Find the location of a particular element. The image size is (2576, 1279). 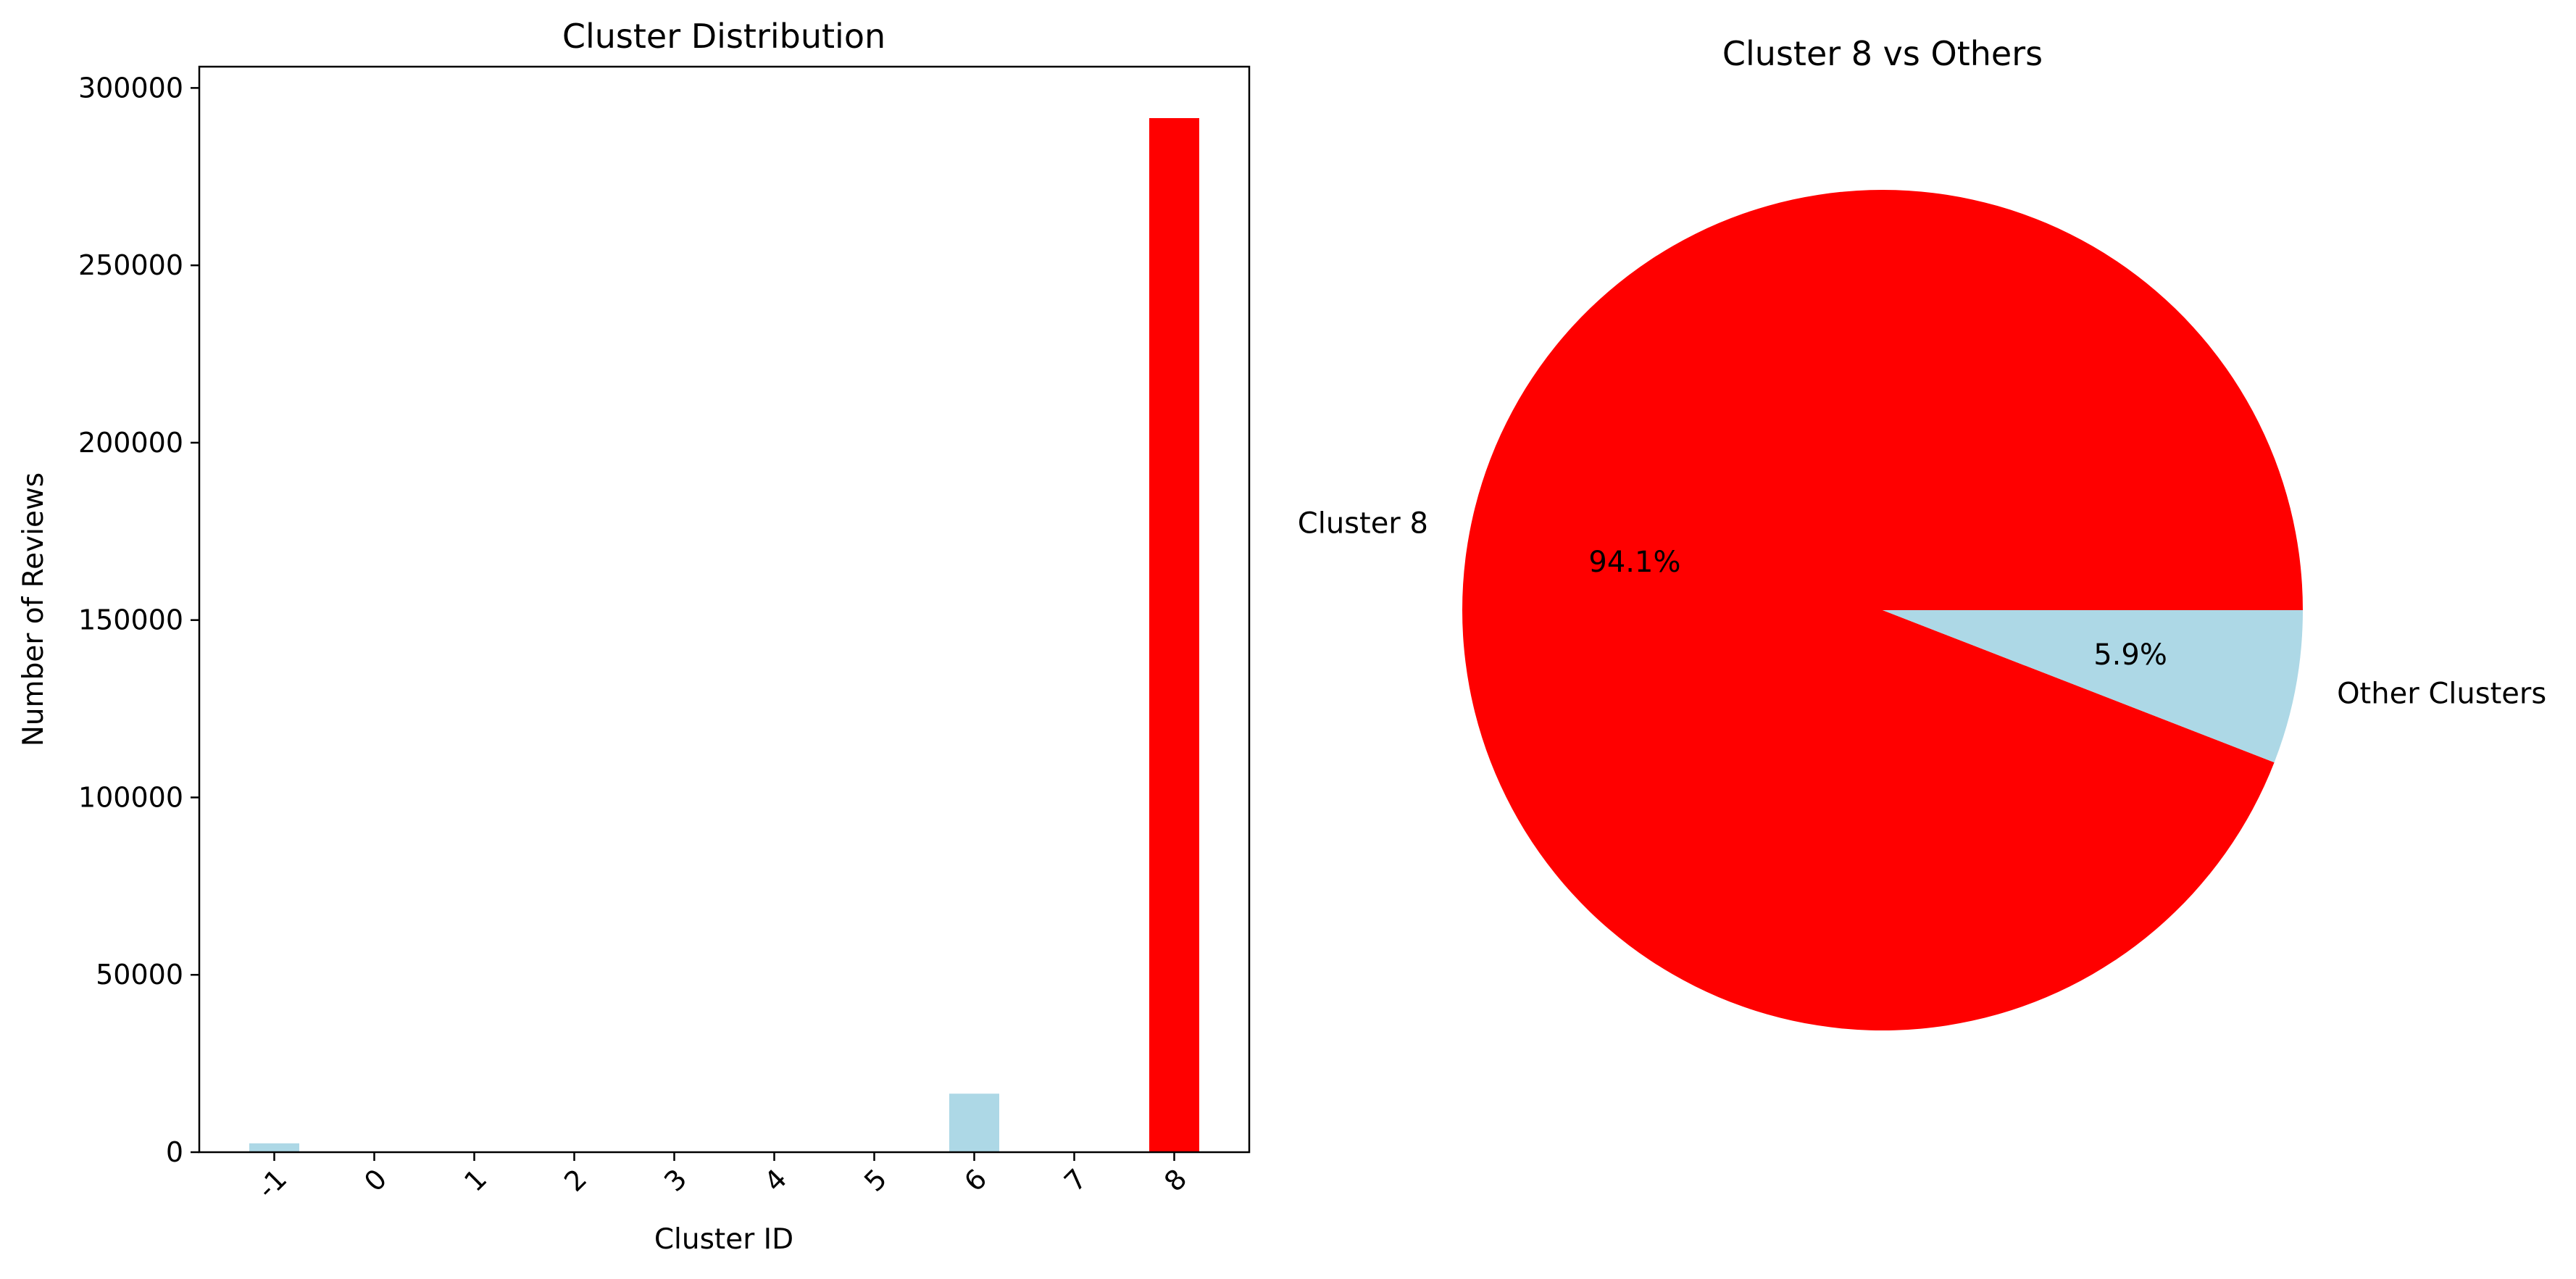

y-tick-label: 150000 is located at coordinates (130, 620).